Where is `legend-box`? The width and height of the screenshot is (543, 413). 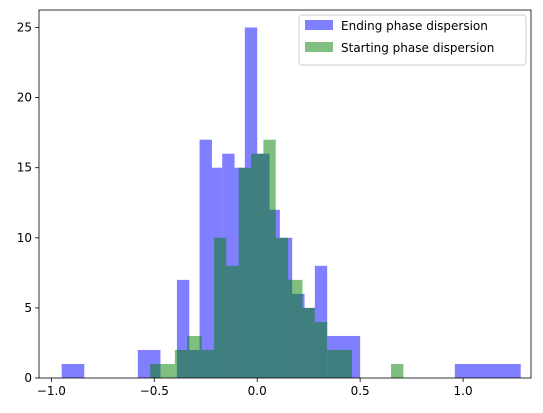 legend-box is located at coordinates (412, 40).